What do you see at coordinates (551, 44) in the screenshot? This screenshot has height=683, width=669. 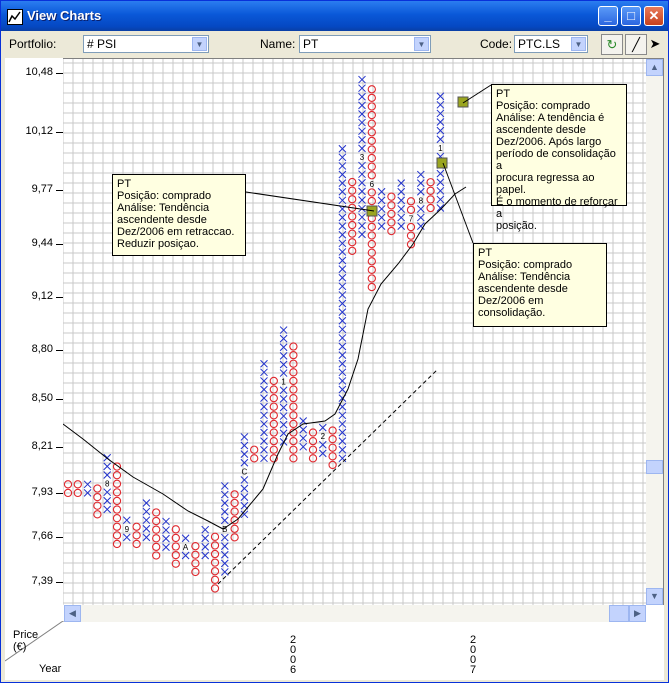 I see `code-select: PTC.LS ▼` at bounding box center [551, 44].